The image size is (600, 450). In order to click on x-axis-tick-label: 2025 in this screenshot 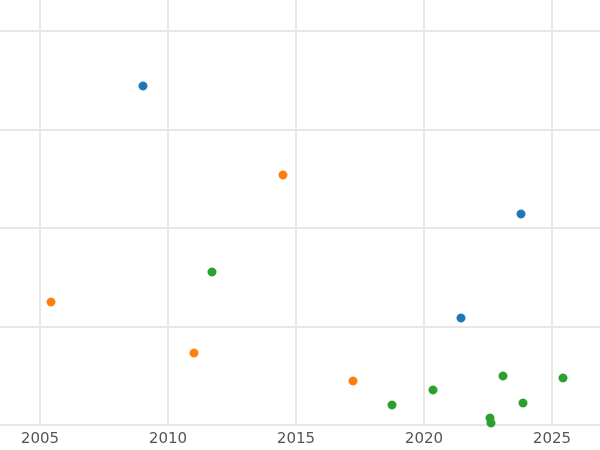, I will do `click(552, 438)`.